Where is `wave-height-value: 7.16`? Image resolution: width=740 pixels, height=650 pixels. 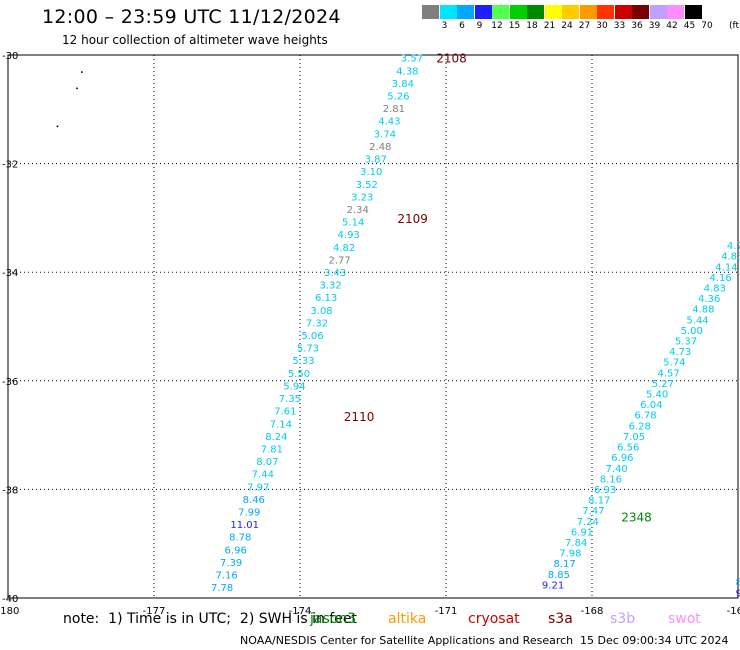
wave-height-value: 7.16 is located at coordinates (227, 576).